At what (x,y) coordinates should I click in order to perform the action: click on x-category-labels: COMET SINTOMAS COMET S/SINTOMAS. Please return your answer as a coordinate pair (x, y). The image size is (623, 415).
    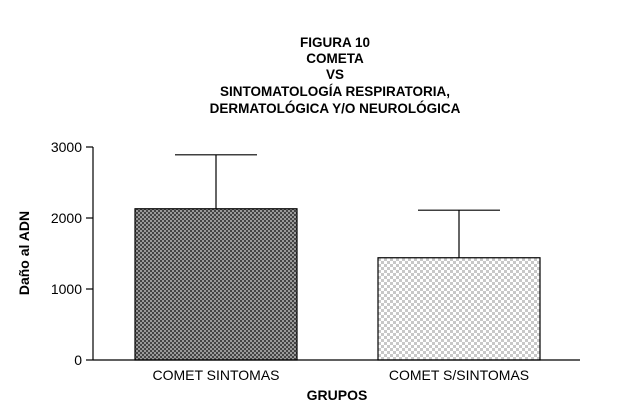
    Looking at the image, I should click on (340, 375).